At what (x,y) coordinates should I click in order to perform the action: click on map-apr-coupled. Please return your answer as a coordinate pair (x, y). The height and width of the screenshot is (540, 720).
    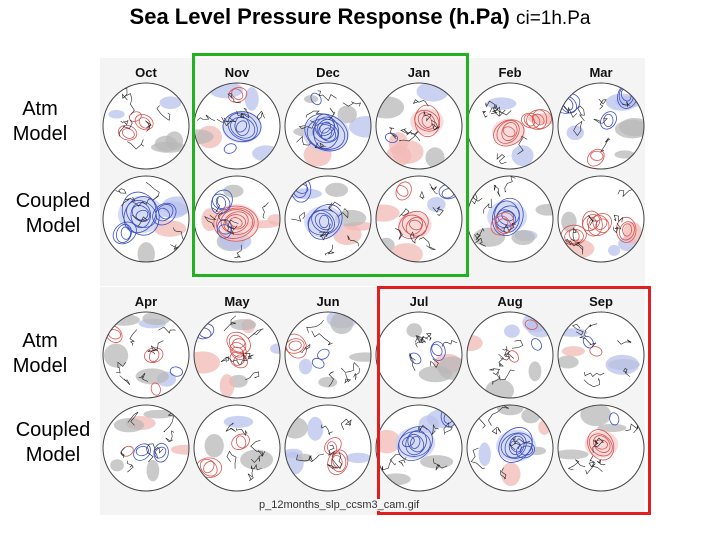
    Looking at the image, I should click on (146, 448).